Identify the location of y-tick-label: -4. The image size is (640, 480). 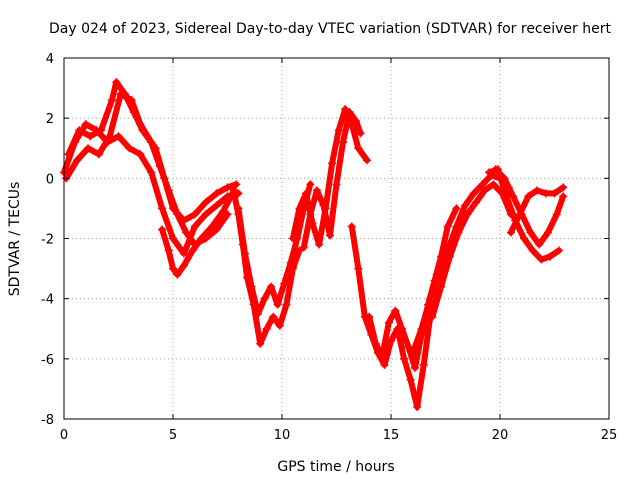
(47, 300).